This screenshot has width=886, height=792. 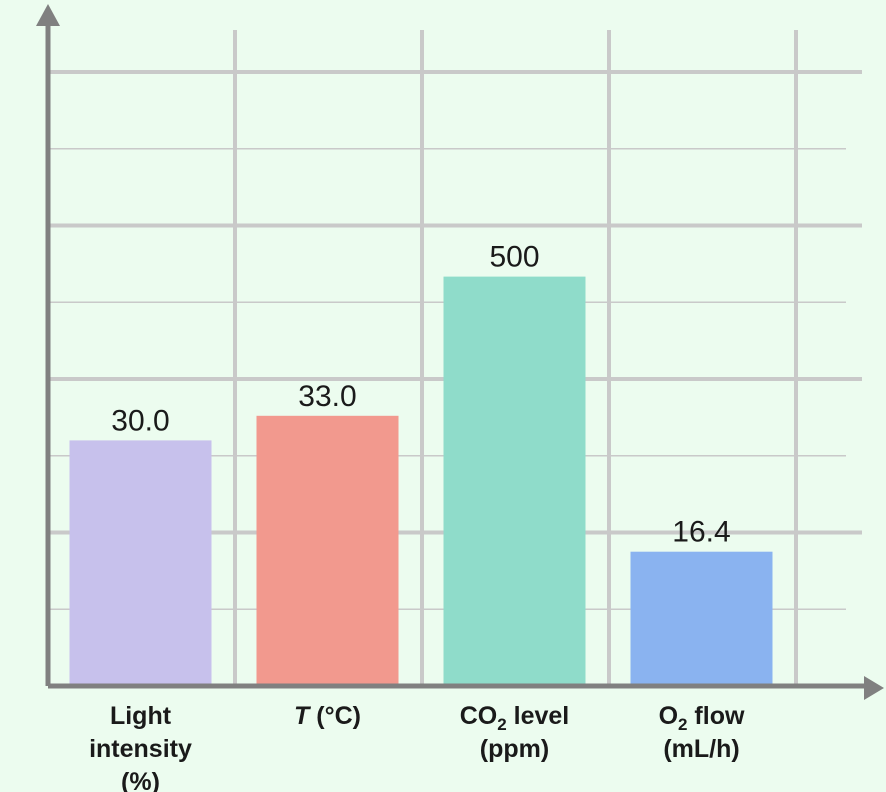 I want to click on bar-value-label: 16.4, so click(x=701, y=532).